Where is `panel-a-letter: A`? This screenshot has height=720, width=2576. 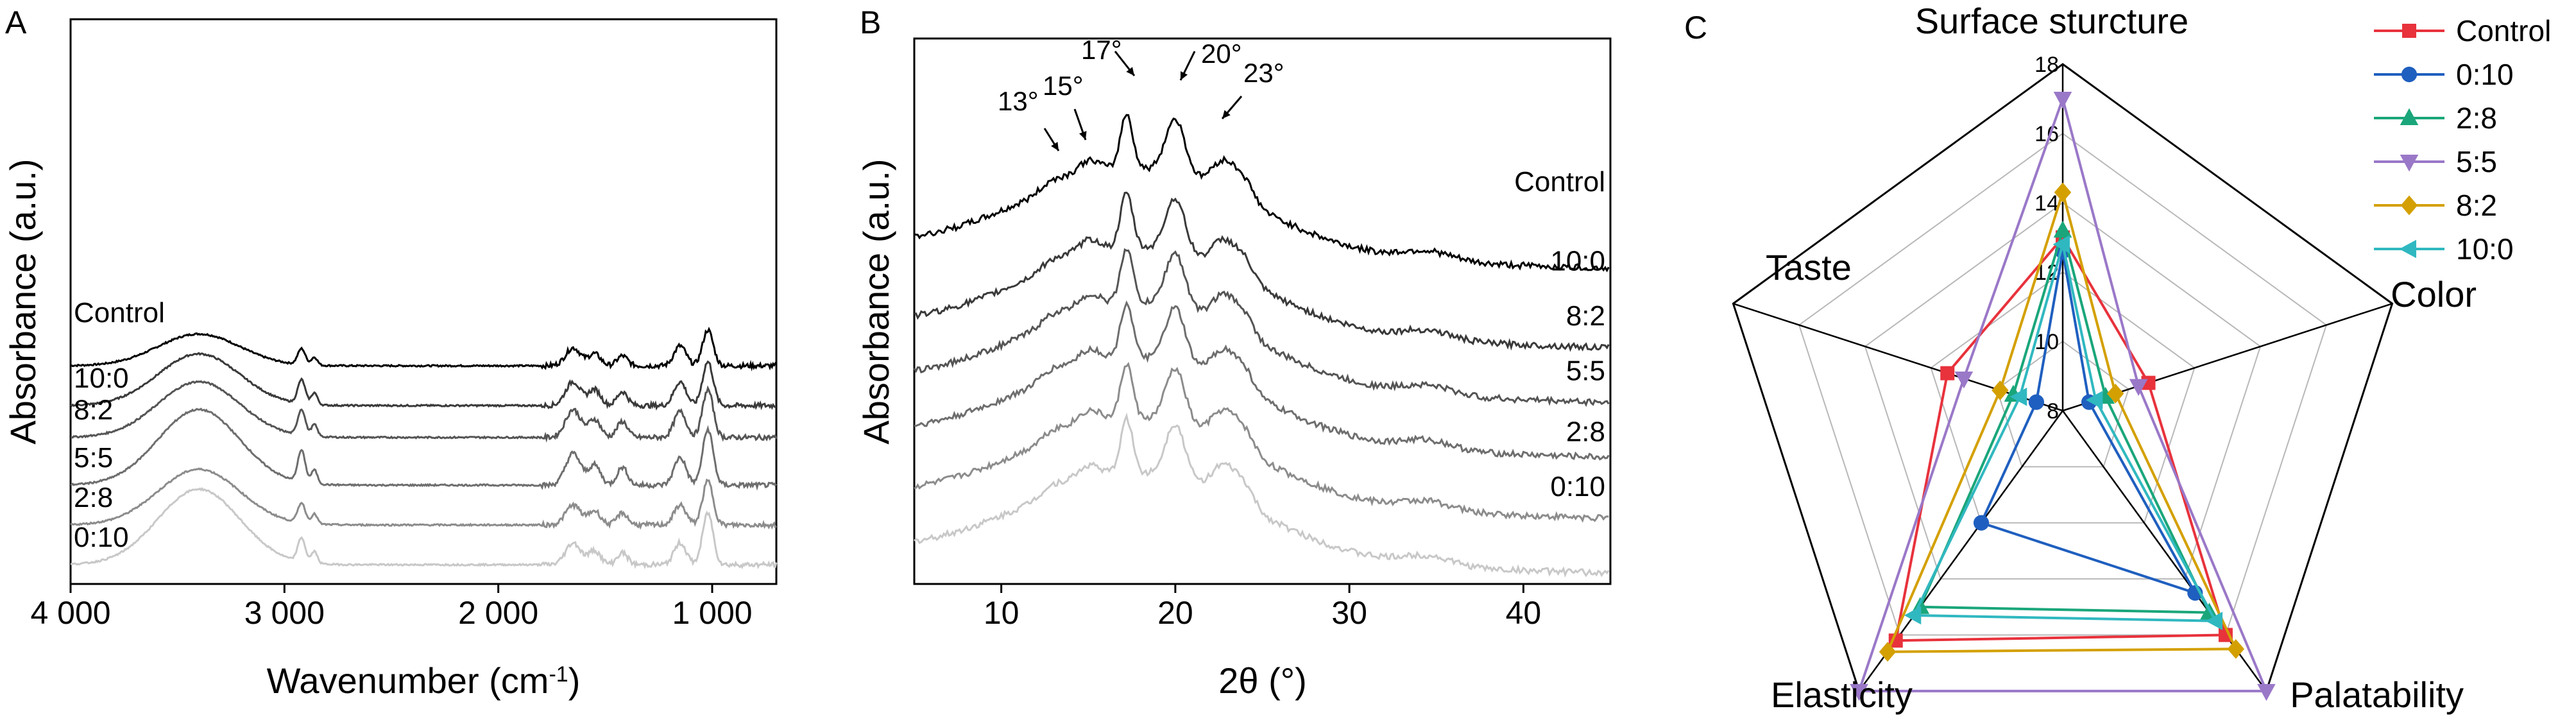 panel-a-letter: A is located at coordinates (16, 22).